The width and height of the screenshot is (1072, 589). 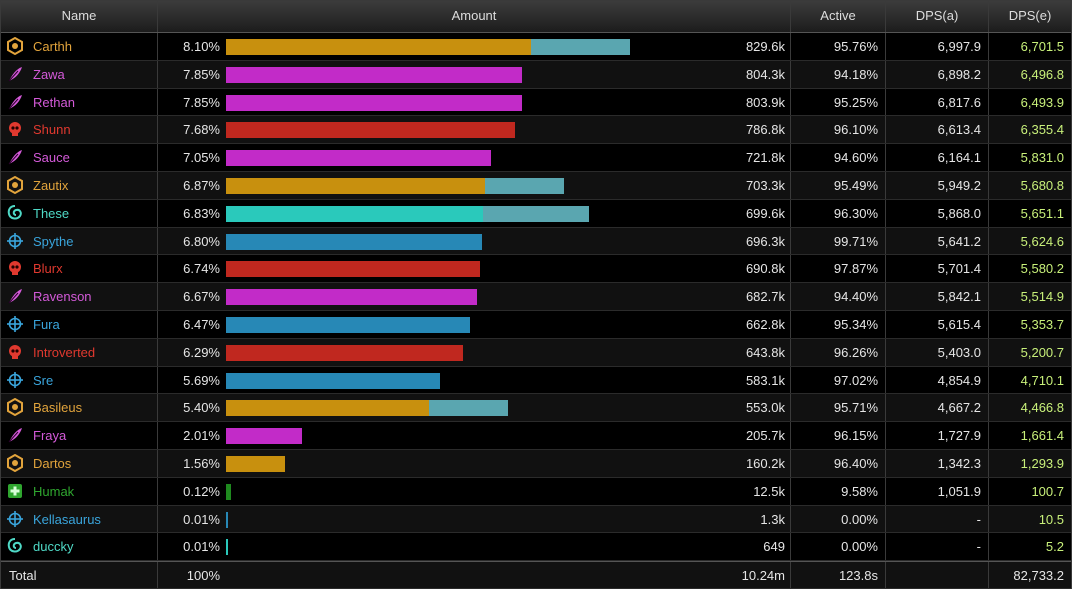 I want to click on overheal-bar, so click(x=536, y=213).